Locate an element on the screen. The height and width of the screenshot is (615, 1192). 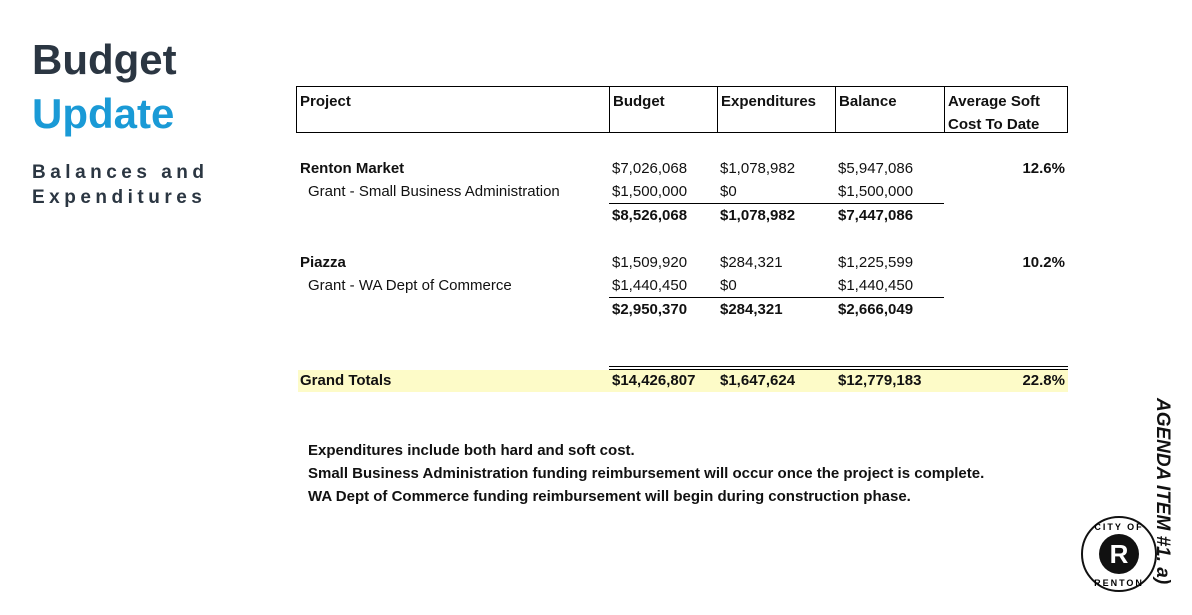
logo-center is located at coordinates (1119, 554).